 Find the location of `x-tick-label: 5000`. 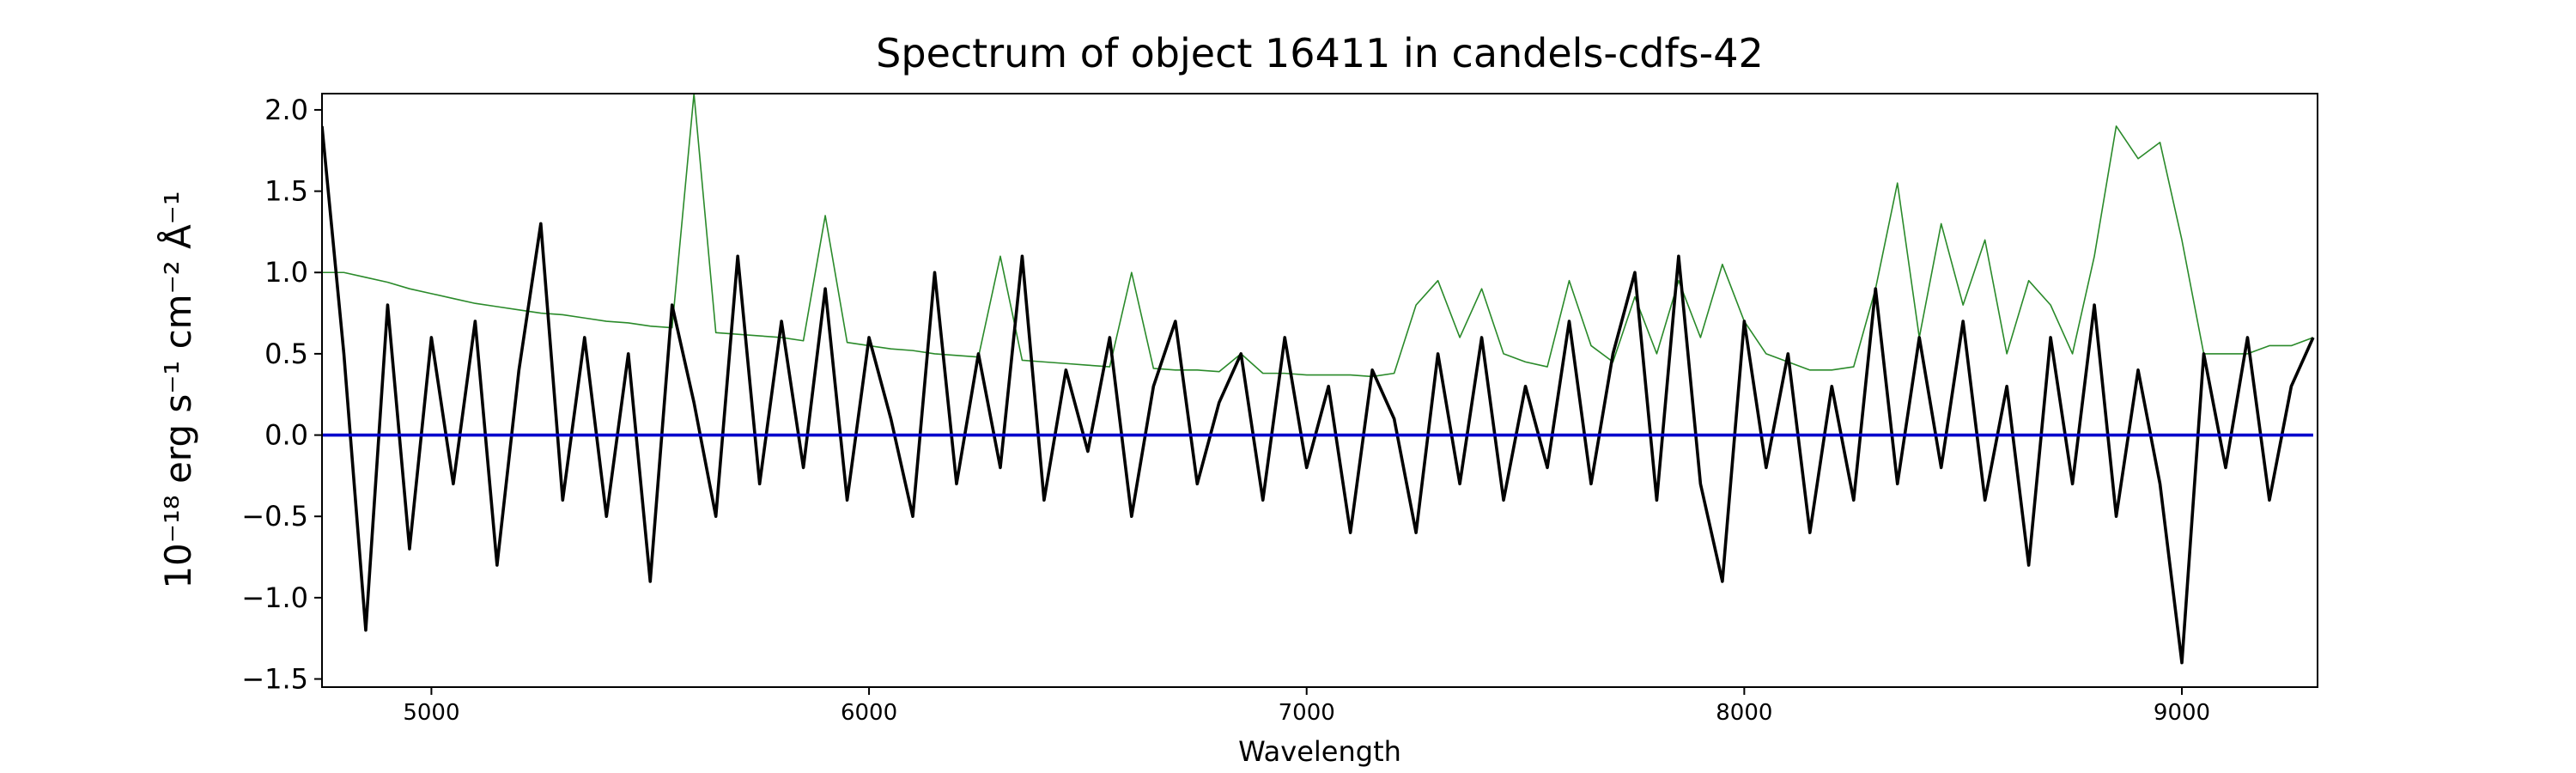

x-tick-label: 5000 is located at coordinates (431, 713).